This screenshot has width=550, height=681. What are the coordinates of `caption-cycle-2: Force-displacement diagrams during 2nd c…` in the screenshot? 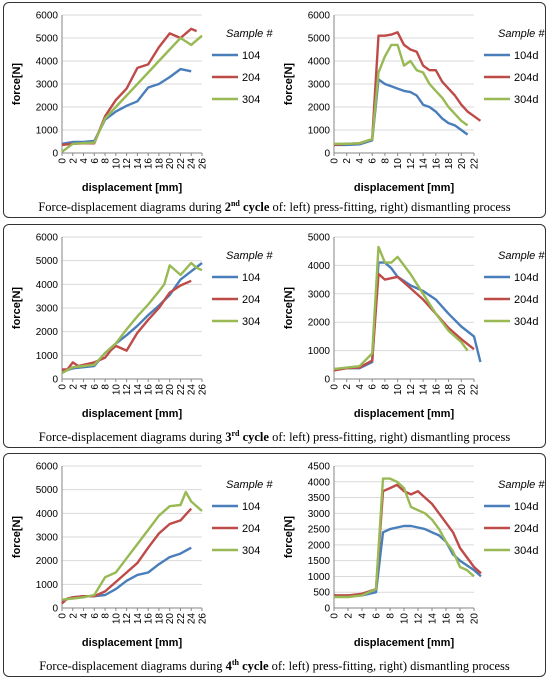 It's located at (274, 207).